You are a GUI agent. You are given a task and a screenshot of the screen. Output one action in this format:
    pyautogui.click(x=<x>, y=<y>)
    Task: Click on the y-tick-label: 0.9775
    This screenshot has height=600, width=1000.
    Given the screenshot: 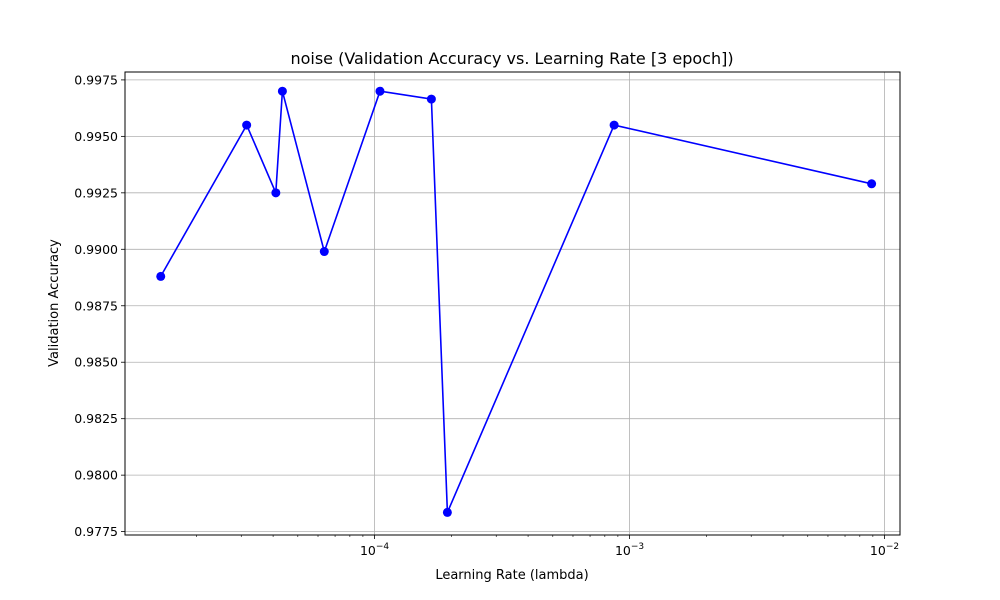 What is the action you would take?
    pyautogui.click(x=96, y=531)
    